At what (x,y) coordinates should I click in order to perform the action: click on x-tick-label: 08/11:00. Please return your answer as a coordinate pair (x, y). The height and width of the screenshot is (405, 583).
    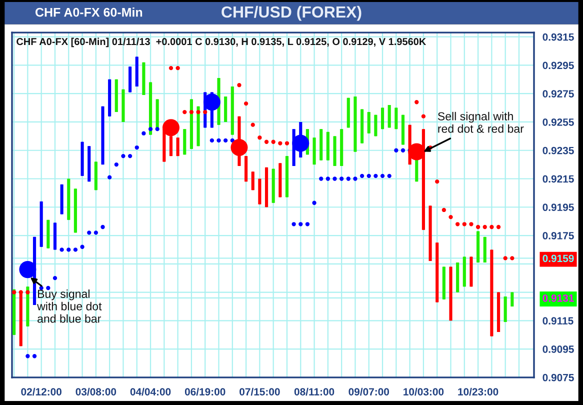
    Looking at the image, I should click on (314, 392).